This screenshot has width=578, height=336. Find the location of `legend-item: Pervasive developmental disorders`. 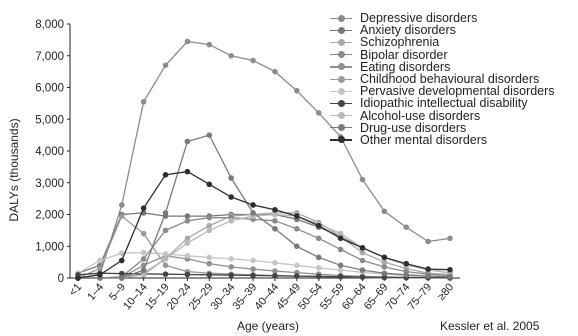

legend-item: Pervasive developmental disorders is located at coordinates (442, 91).